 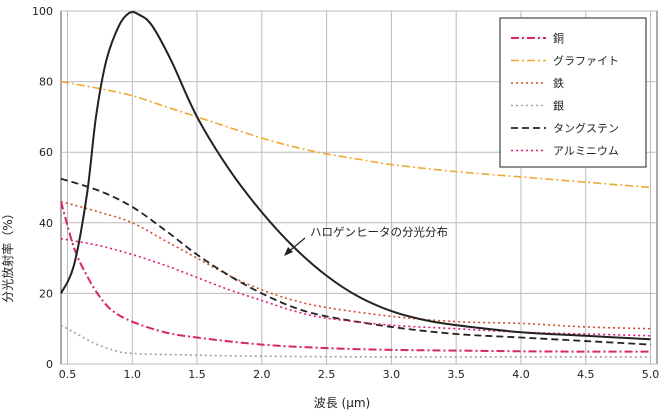 I want to click on legend-label: タングステン, so click(x=586, y=128).